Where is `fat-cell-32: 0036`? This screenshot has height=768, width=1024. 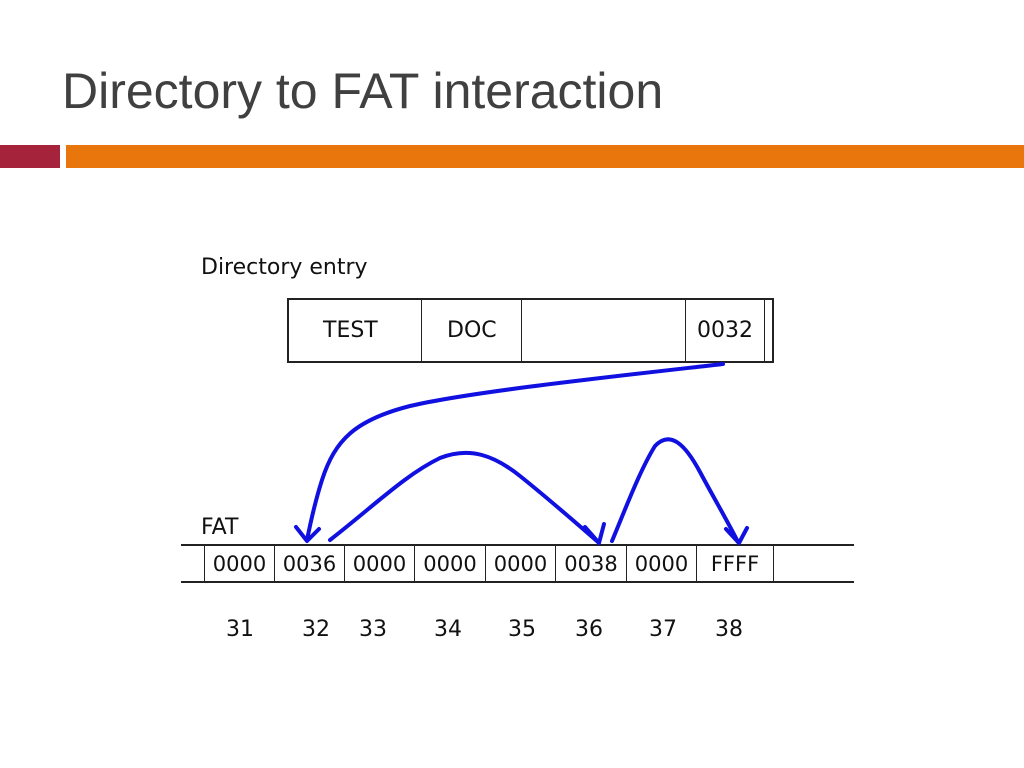 fat-cell-32: 0036 is located at coordinates (309, 563).